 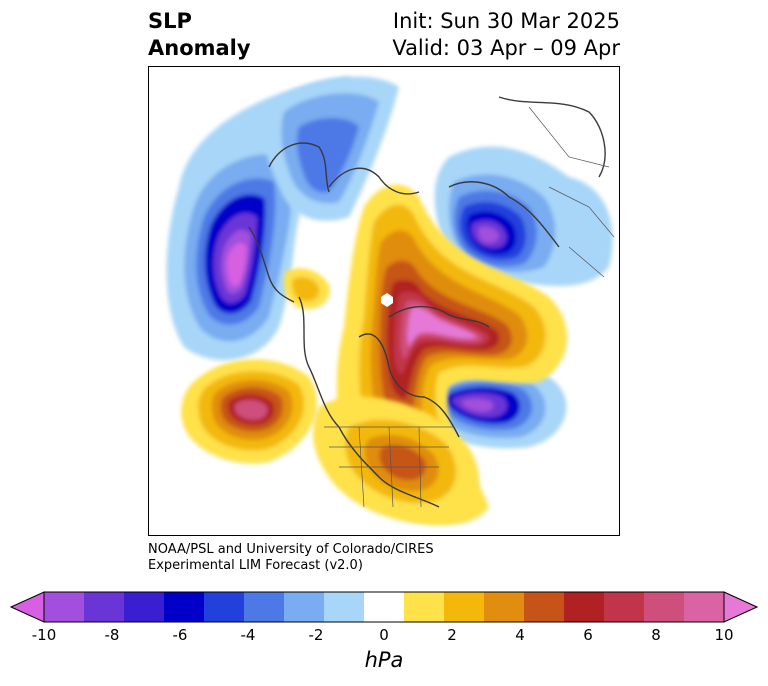 What do you see at coordinates (493, 407) in the screenshot?
I see `central-atlantic-low` at bounding box center [493, 407].